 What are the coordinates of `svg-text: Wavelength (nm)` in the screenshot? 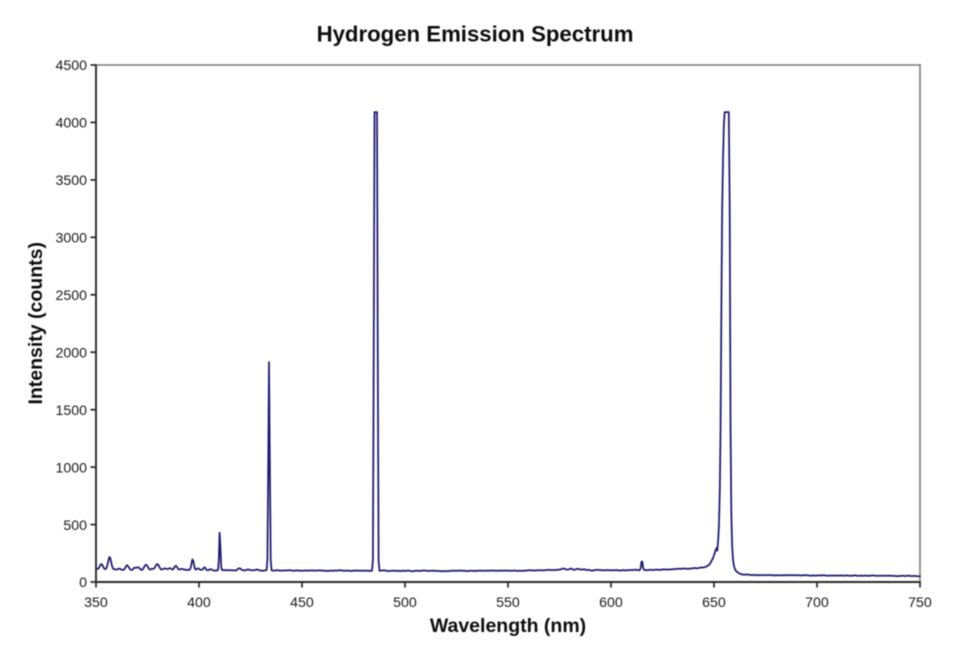 It's located at (508, 626).